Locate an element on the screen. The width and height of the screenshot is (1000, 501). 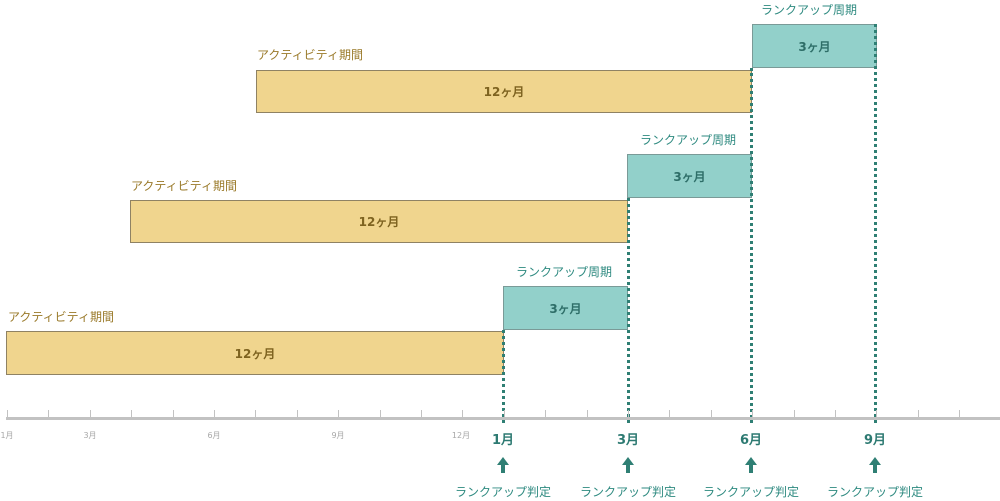
rankup-duration-row2: 3ヶ月 is located at coordinates (689, 176).